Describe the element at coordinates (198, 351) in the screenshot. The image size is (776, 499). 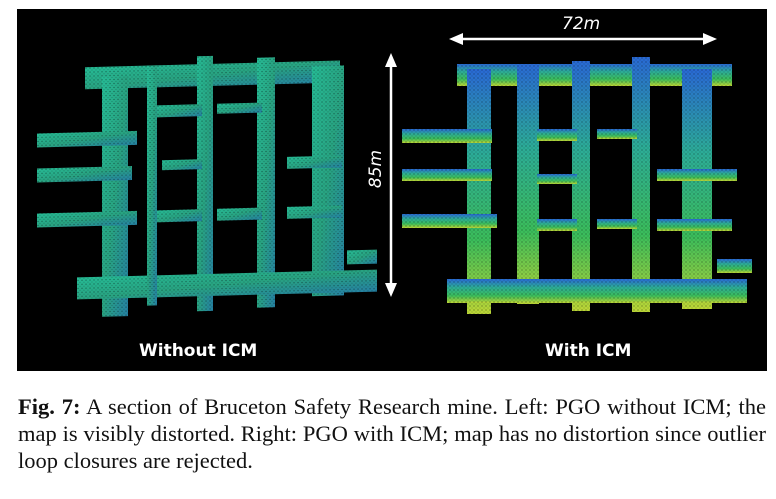
I see `left-panel-label: Without ICM` at that location.